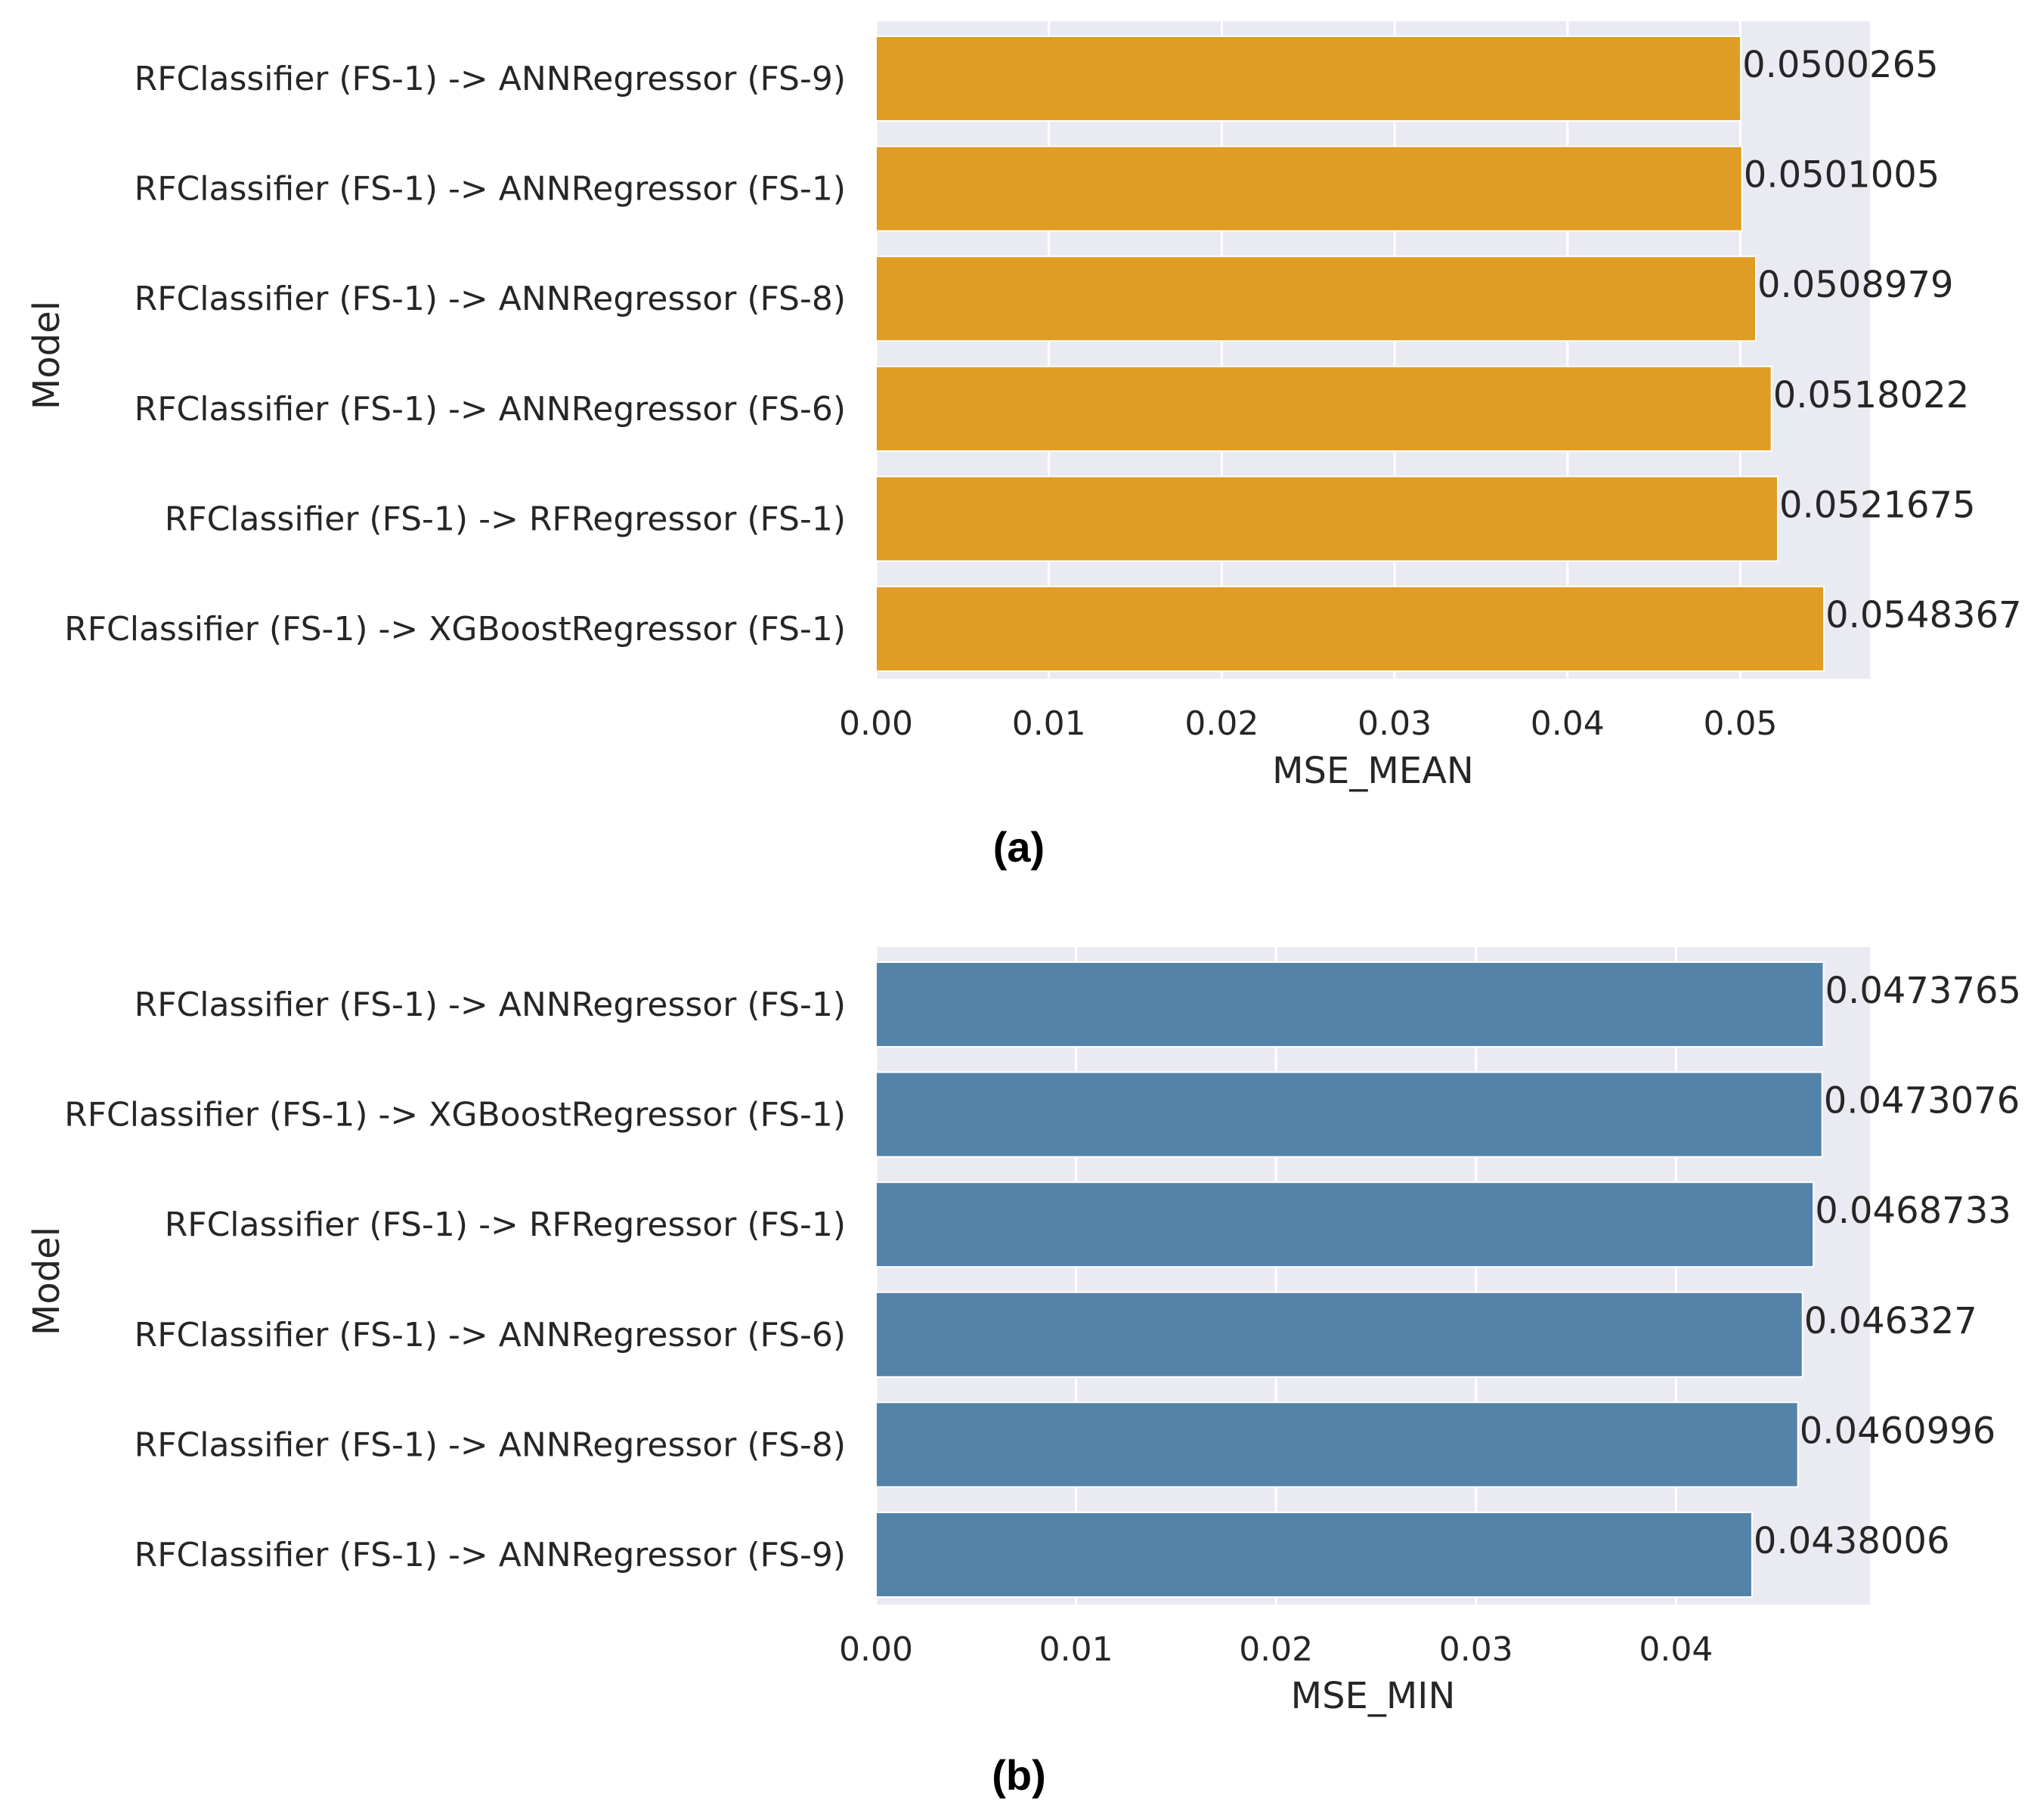 The width and height of the screenshot is (2034, 1820). I want to click on panel-caption: (b), so click(1019, 1775).